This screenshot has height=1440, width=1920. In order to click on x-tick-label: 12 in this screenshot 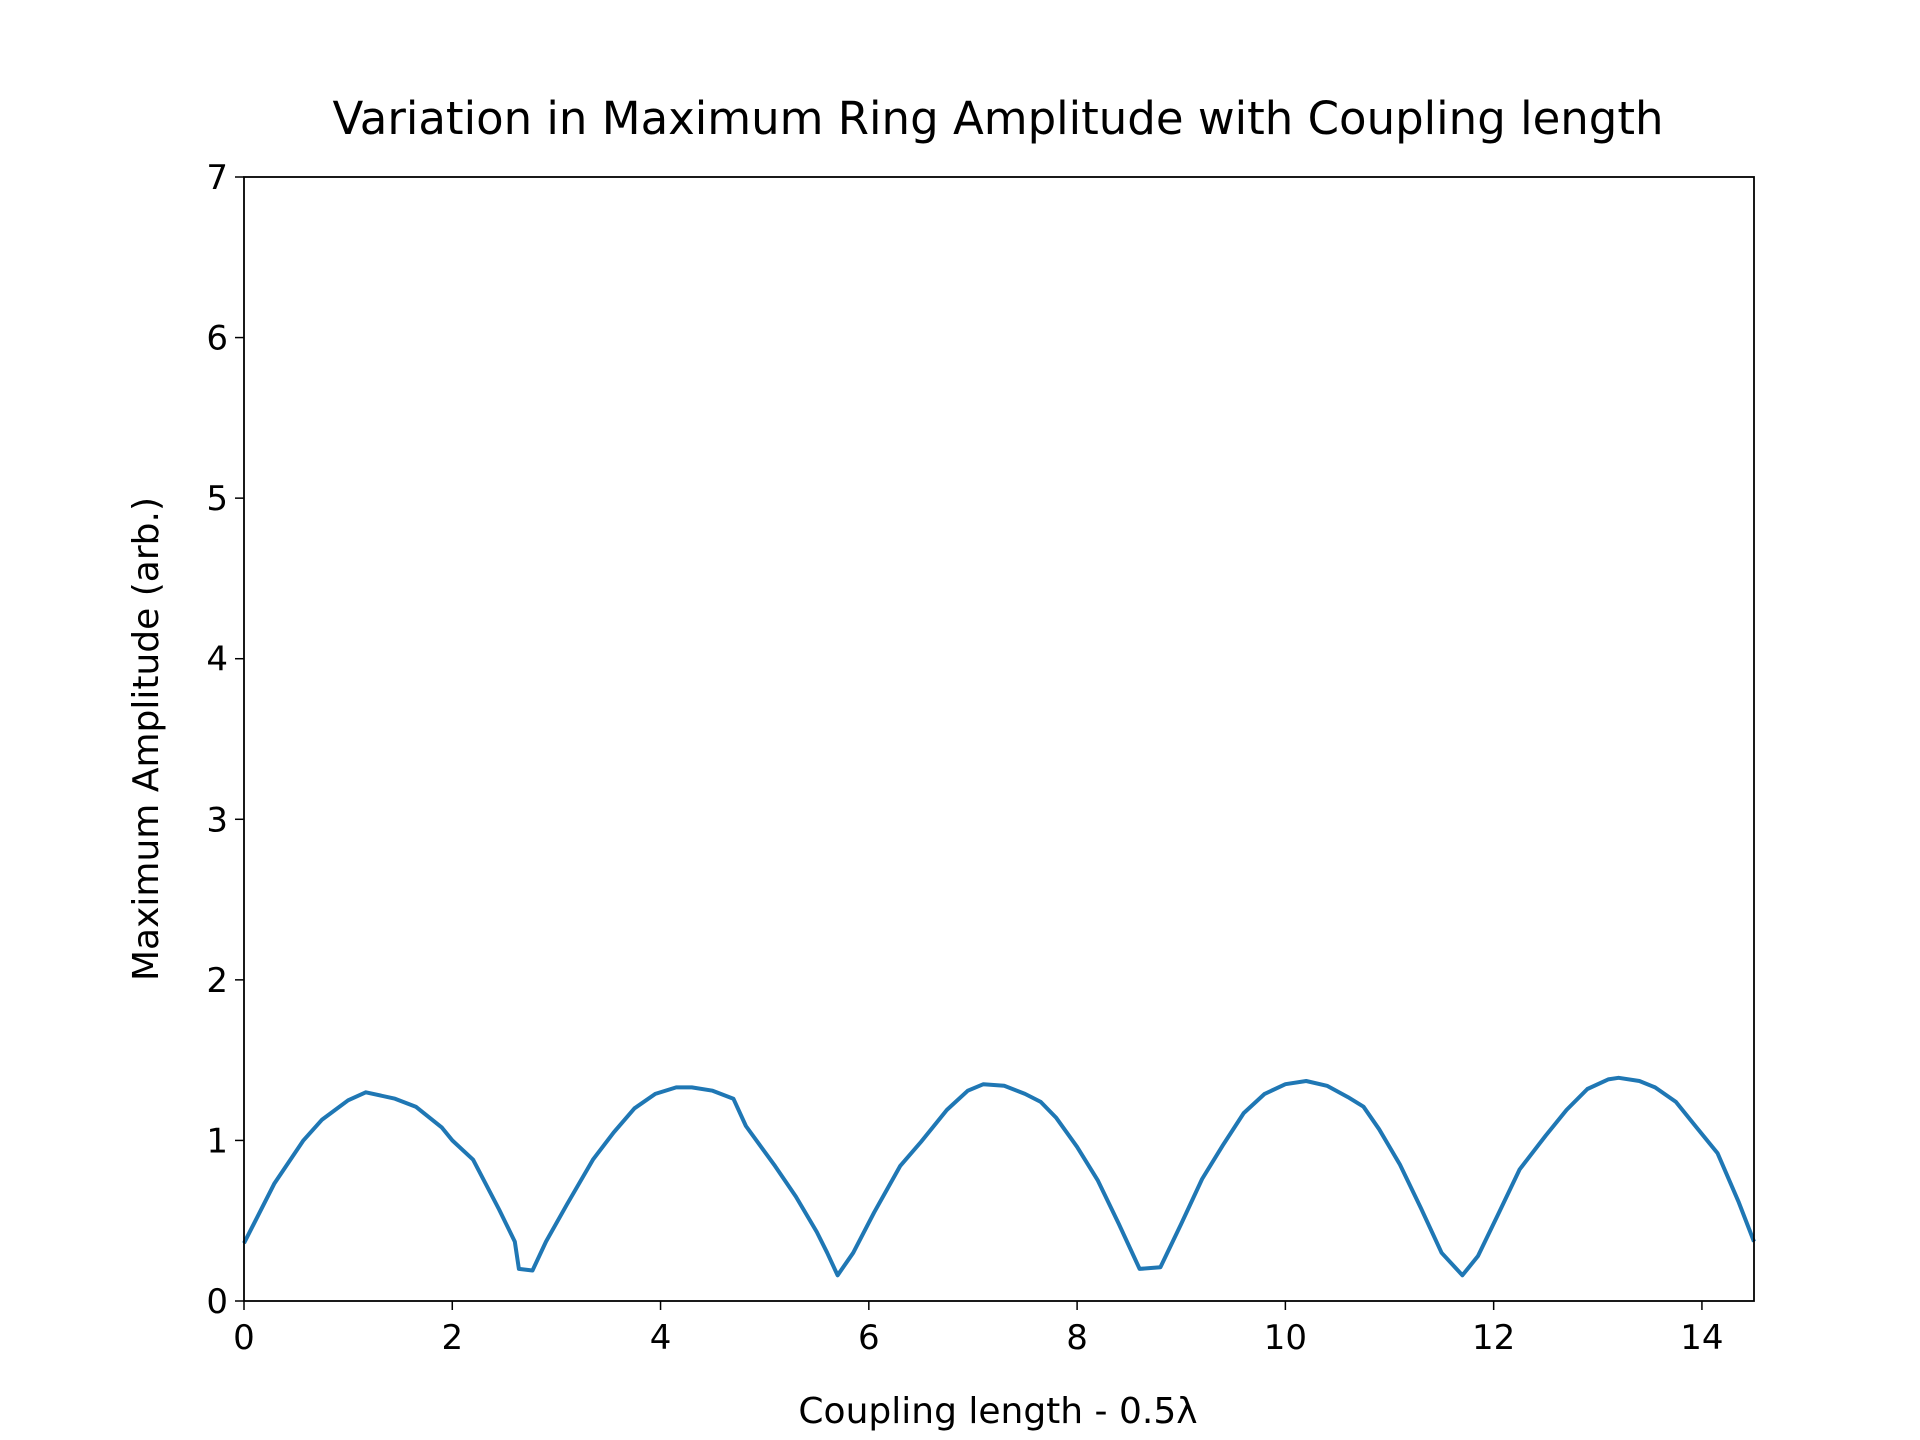, I will do `click(1493, 1338)`.